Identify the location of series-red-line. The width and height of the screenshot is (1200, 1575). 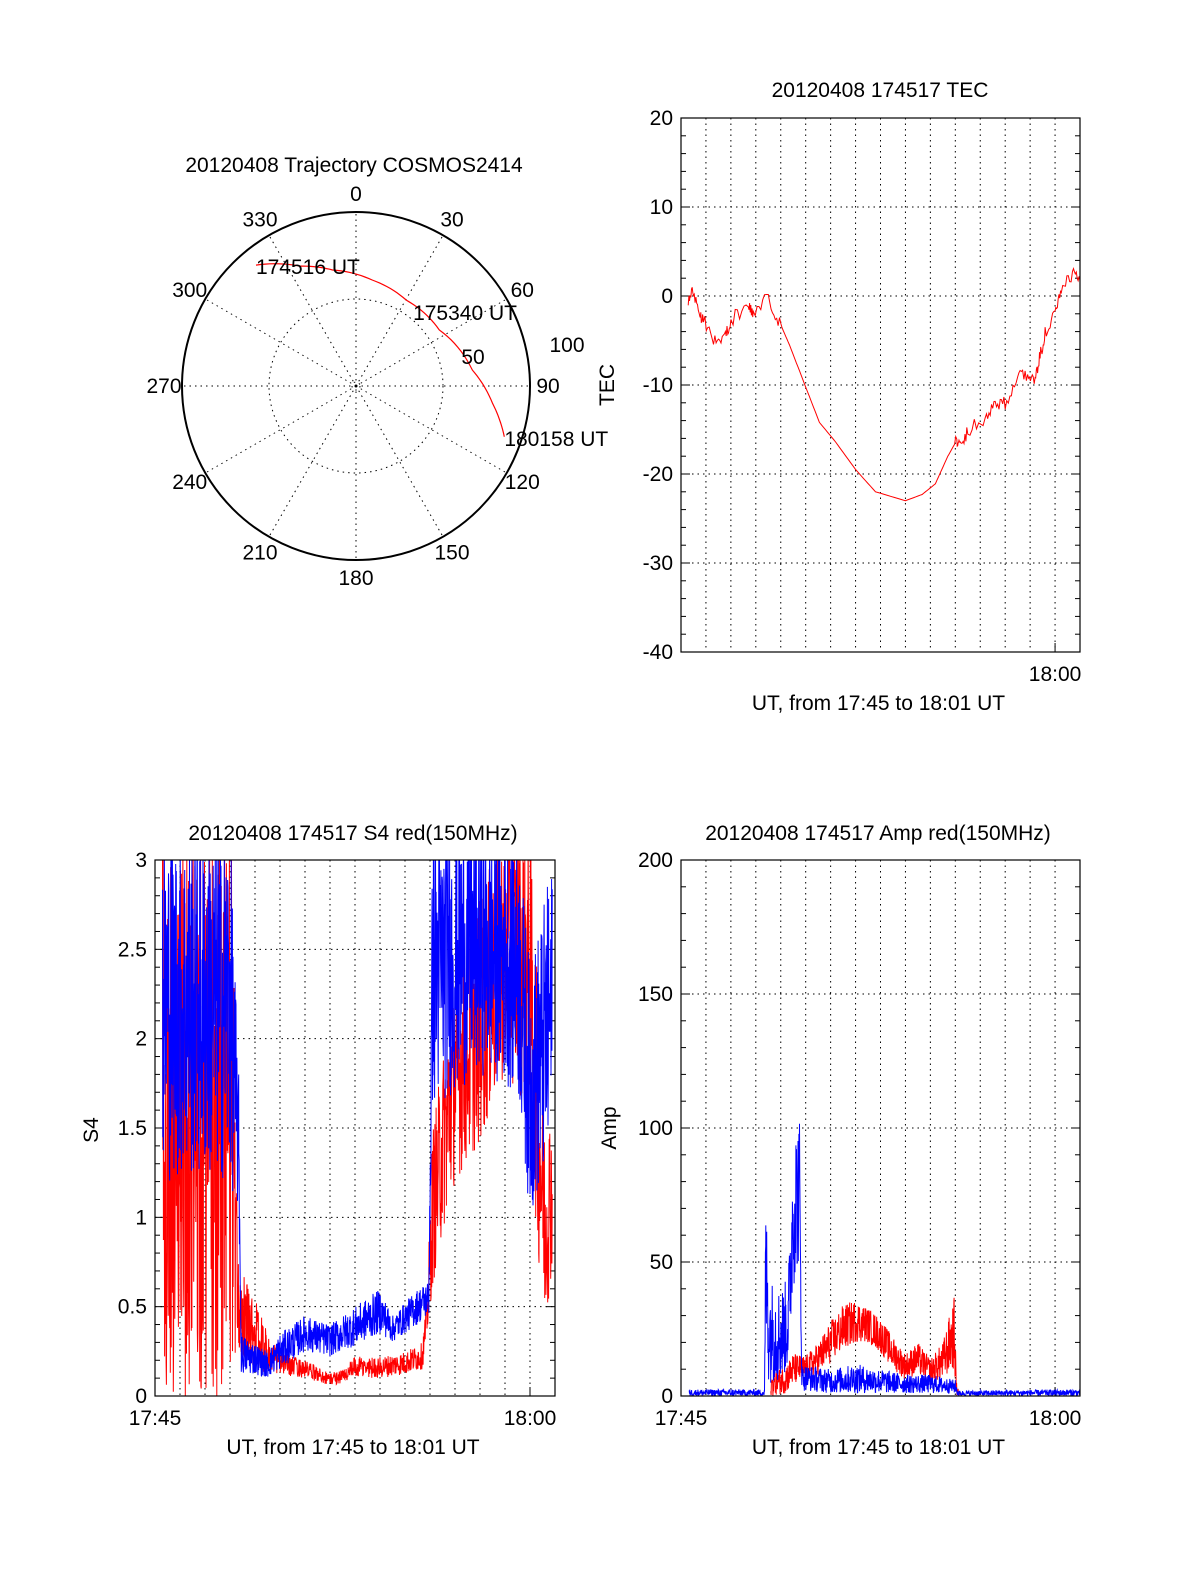
(357, 1128).